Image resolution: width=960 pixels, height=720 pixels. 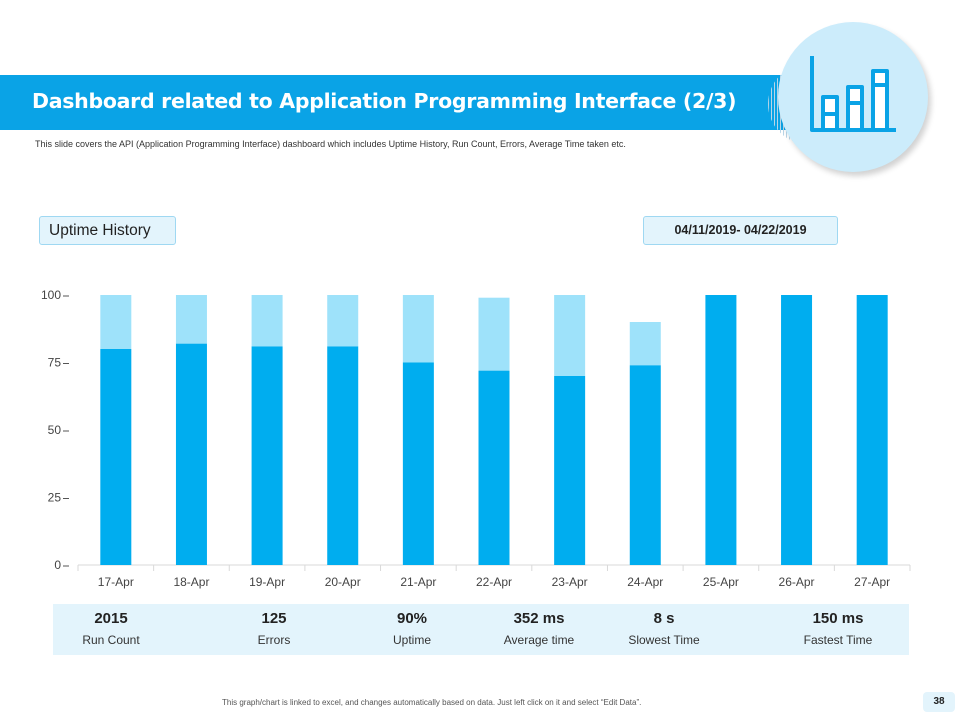 What do you see at coordinates (107, 230) in the screenshot?
I see `uptime-history-label: Uptime History` at bounding box center [107, 230].